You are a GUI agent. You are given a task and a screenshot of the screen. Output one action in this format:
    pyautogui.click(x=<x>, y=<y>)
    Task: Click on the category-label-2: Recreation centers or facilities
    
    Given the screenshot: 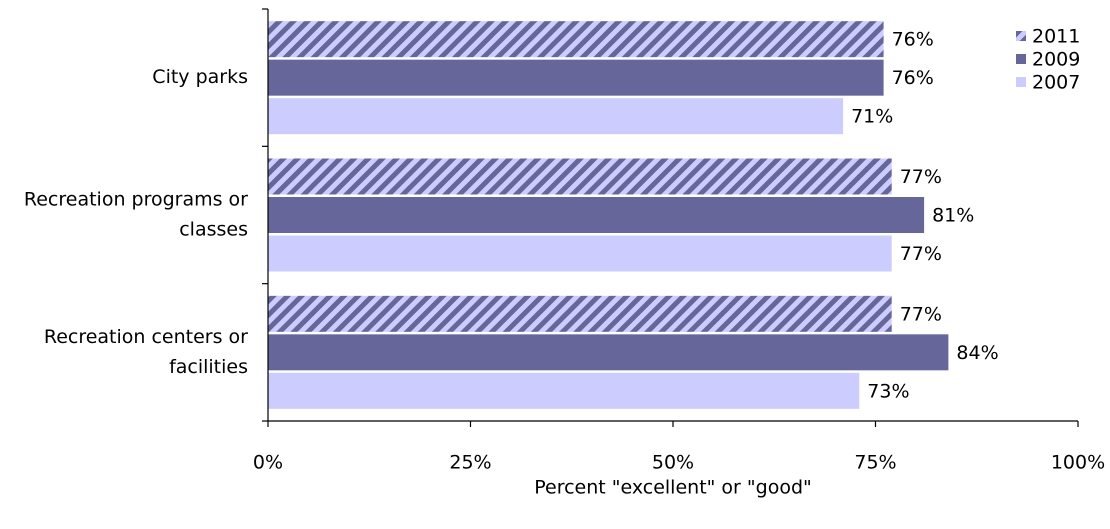 What is the action you would take?
    pyautogui.click(x=146, y=352)
    